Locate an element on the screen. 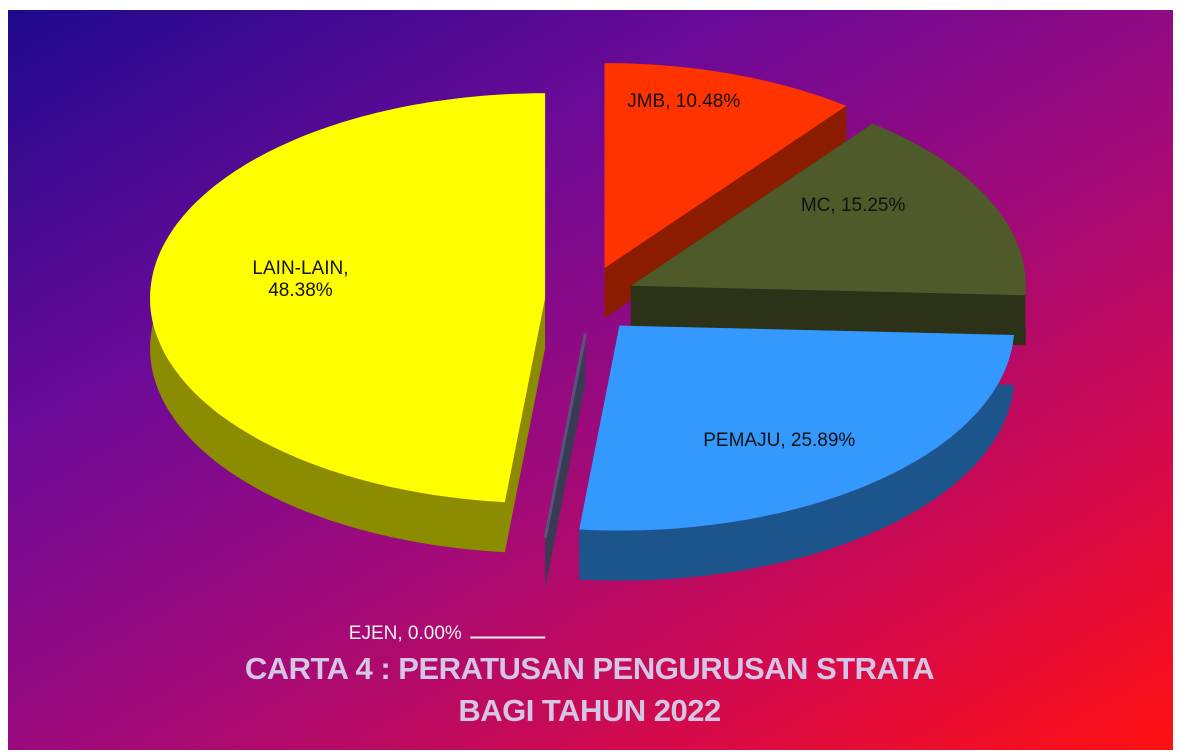 This screenshot has width=1179, height=754. data-label: PEMAJU, 25.89% is located at coordinates (779, 440).